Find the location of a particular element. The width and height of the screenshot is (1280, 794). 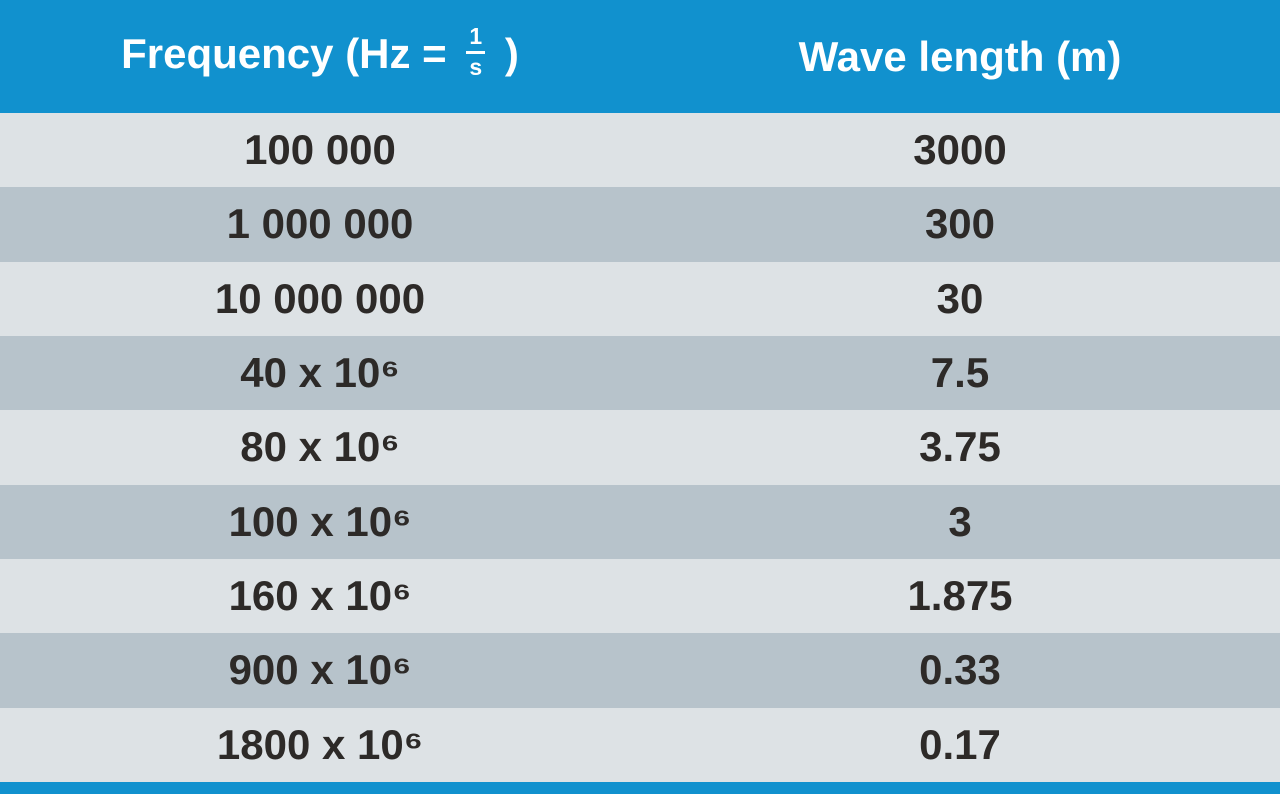

wavelength-cell: 30 is located at coordinates (960, 298).